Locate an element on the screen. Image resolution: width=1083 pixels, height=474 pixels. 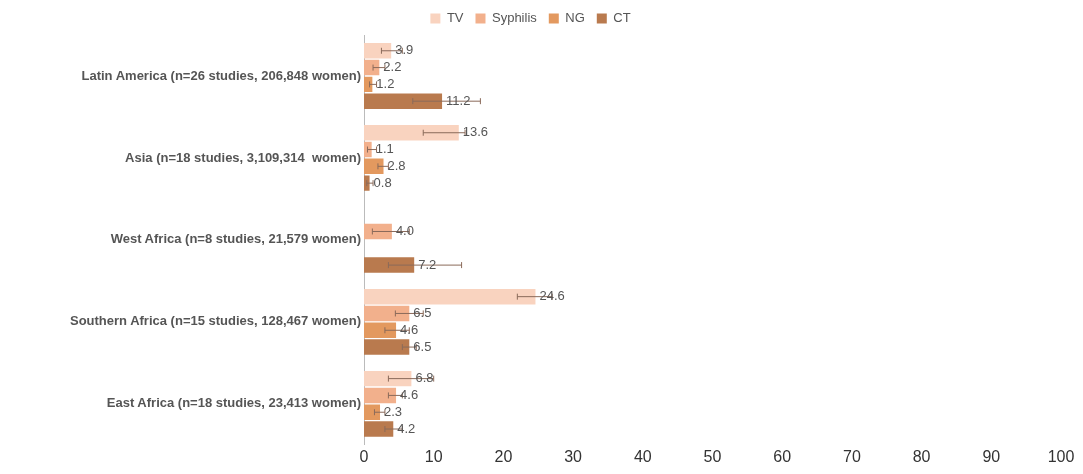
data-label: 0.8 is located at coordinates (382, 182).